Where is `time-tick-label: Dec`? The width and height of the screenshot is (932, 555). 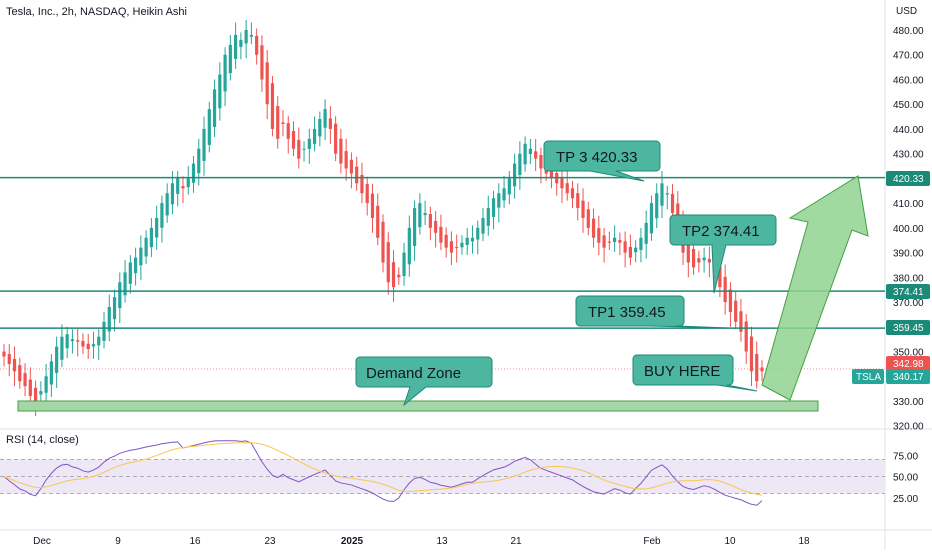 time-tick-label: Dec is located at coordinates (42, 541).